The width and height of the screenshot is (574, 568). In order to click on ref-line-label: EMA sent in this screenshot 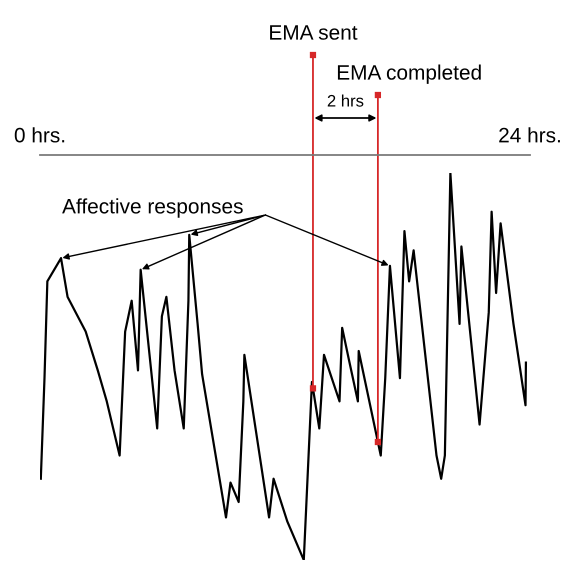, I will do `click(314, 32)`.